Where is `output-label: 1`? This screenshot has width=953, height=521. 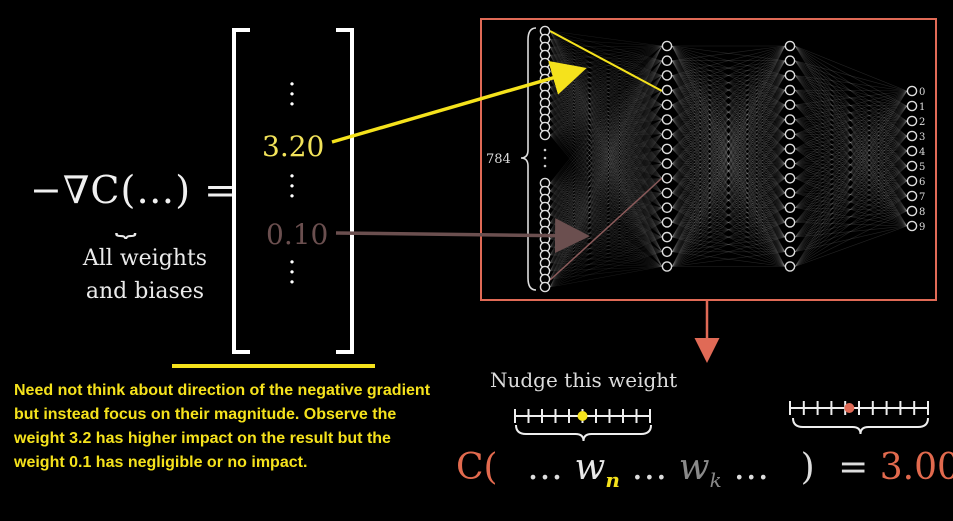
output-label: 1 is located at coordinates (922, 107).